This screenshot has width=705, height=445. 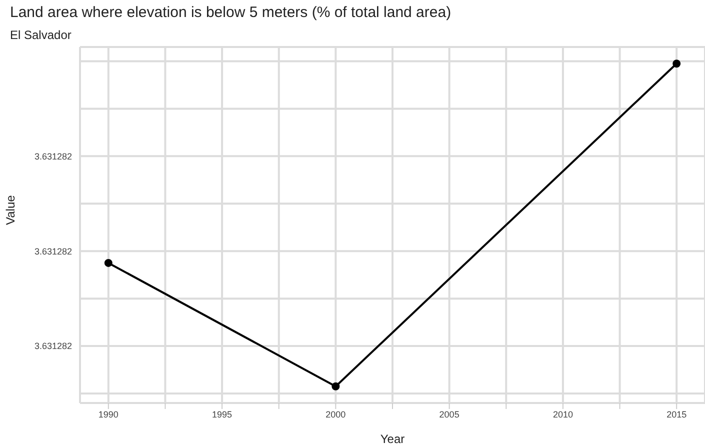 I want to click on y-axis-title: Value, so click(x=10, y=209).